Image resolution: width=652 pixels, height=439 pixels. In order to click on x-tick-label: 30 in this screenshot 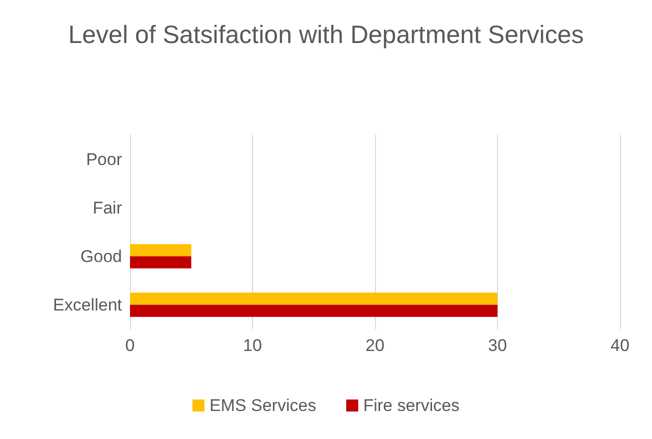, I will do `click(497, 345)`.